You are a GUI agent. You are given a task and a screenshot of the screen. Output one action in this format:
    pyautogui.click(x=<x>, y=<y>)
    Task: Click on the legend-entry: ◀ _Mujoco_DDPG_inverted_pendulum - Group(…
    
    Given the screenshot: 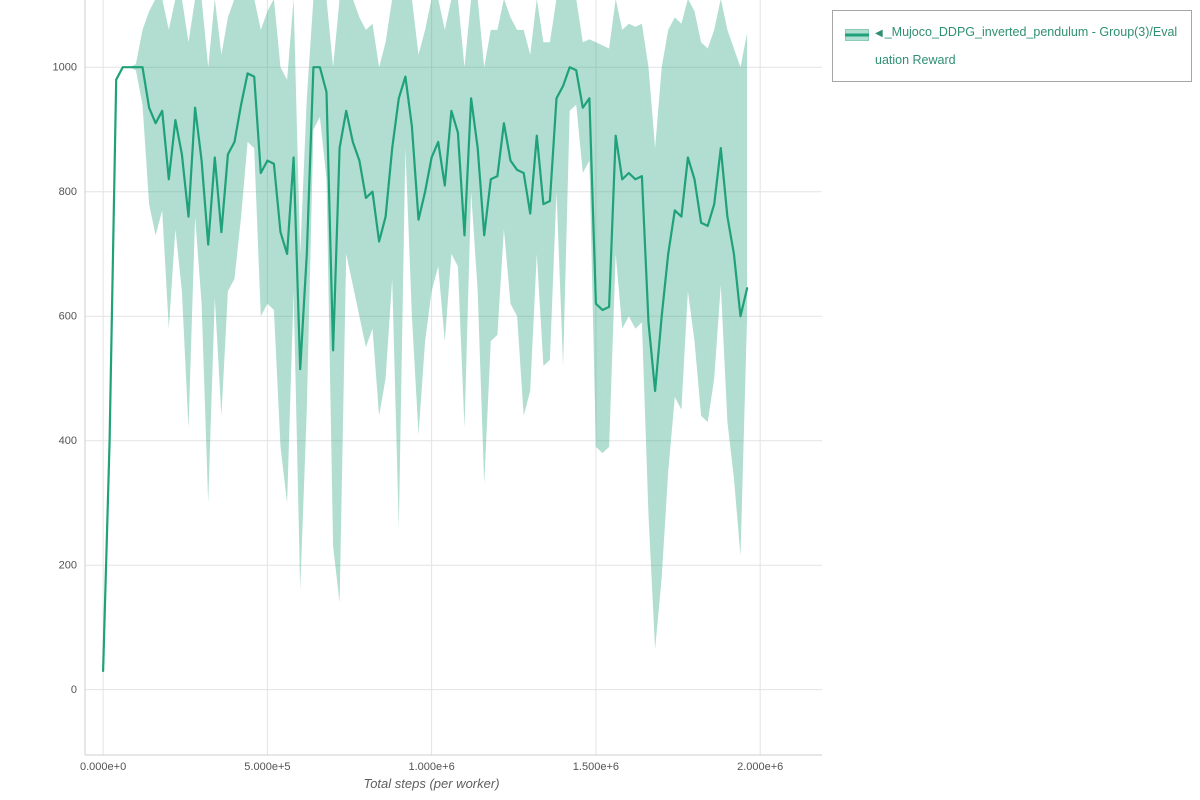 What is the action you would take?
    pyautogui.click(x=1027, y=46)
    